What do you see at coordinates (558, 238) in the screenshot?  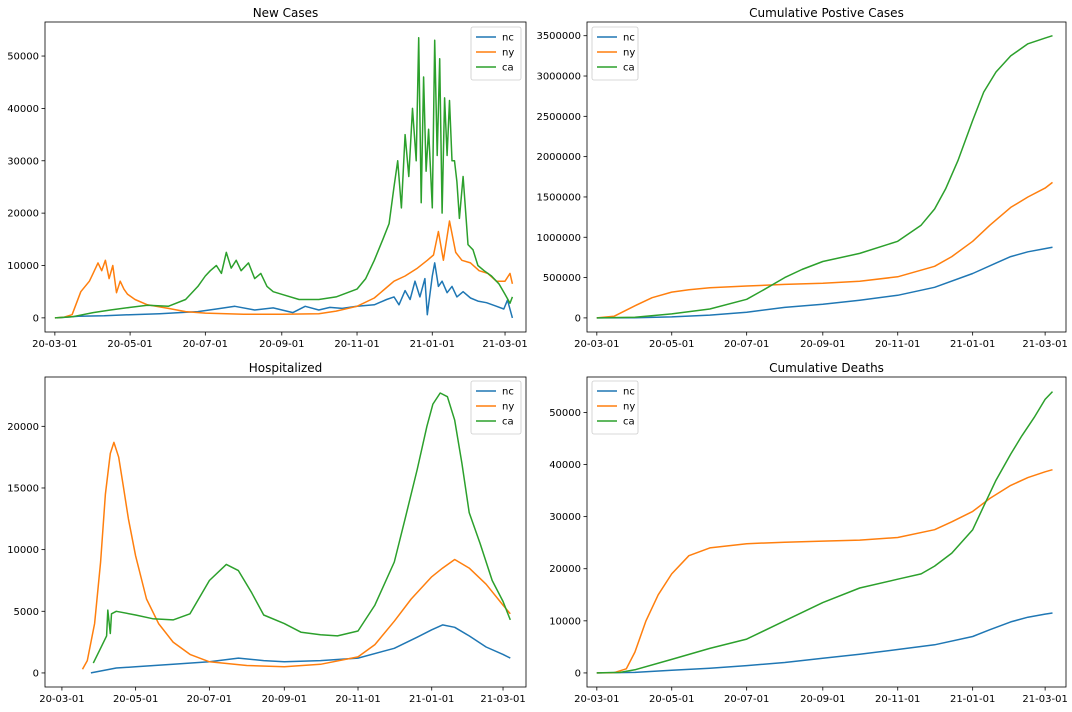 I see `y-tick-label: 1000000` at bounding box center [558, 238].